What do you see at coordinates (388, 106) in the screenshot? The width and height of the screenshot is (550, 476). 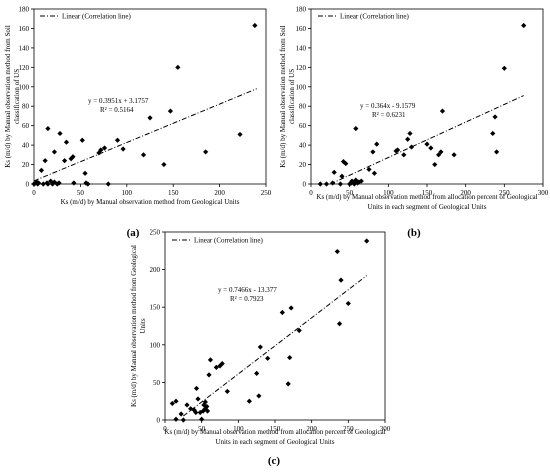 I see `regression-equation: y = 0.364x - 9.1579` at bounding box center [388, 106].